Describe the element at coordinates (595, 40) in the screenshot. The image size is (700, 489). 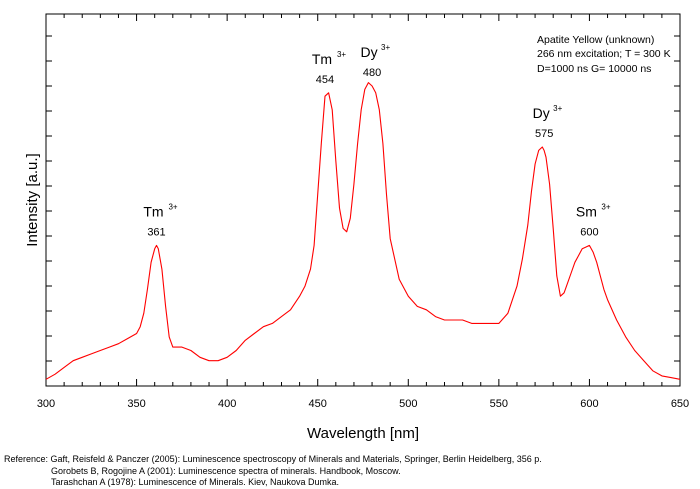
I see `annotation-line-1: Apatite Yellow (unknown)` at that location.